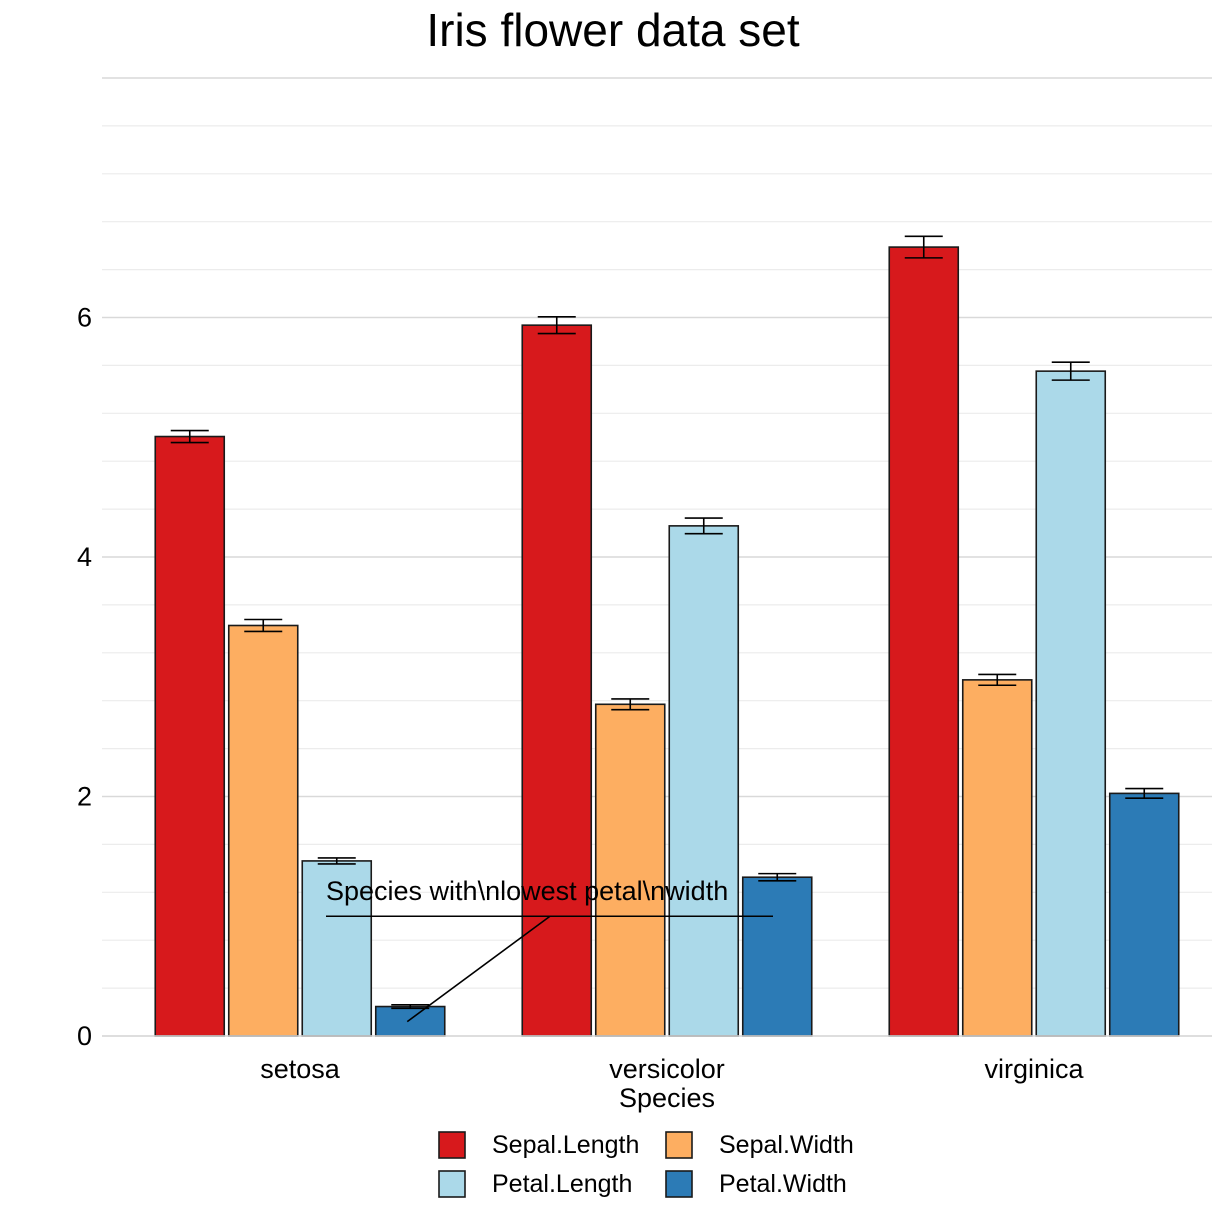  I want to click on legend-label: Petal.Width, so click(783, 1184).